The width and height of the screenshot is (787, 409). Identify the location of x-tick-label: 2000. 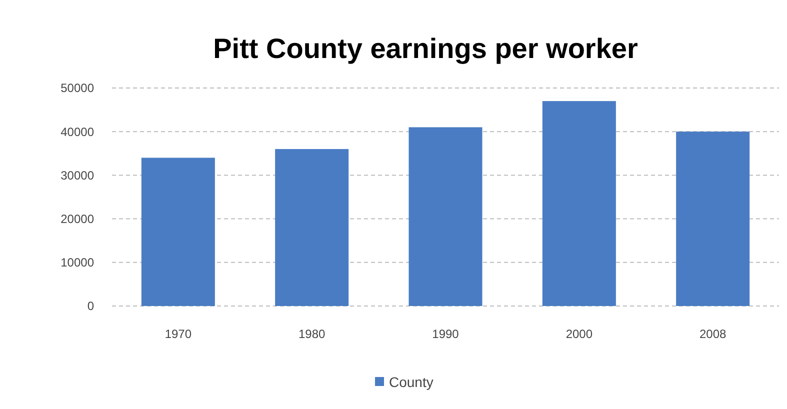
(579, 334).